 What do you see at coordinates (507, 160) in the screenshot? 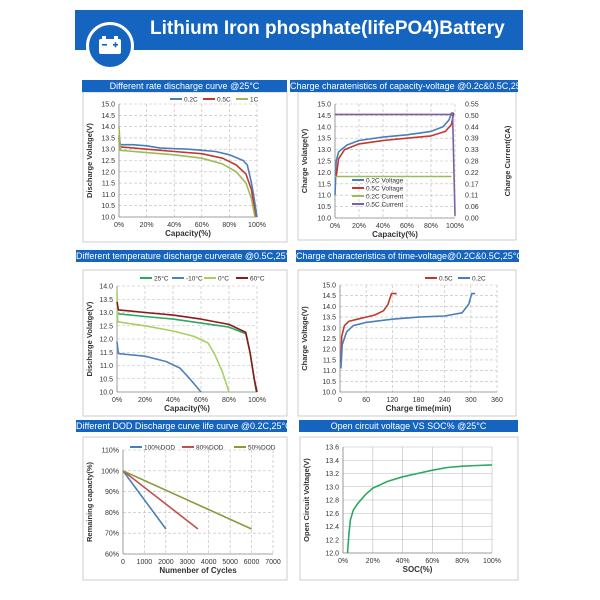
I see `y2-axis-label: Charge Current(CA)` at bounding box center [507, 160].